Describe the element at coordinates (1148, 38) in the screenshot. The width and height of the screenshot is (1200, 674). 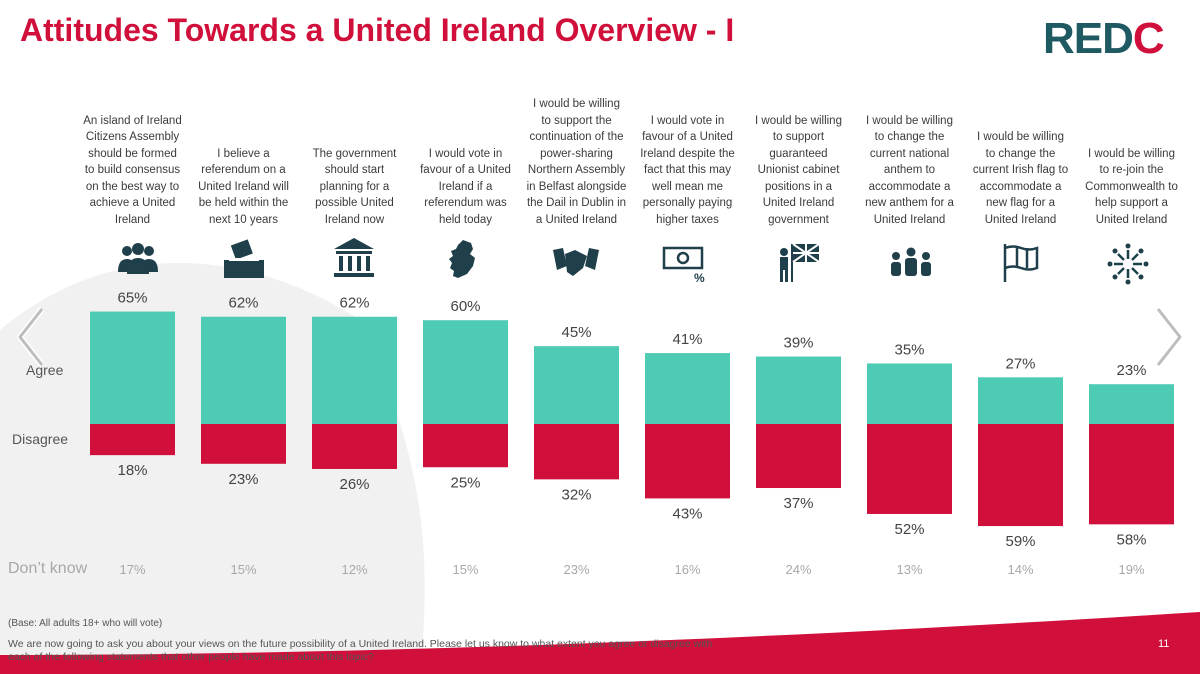
I see `logo-text-accent: C` at that location.